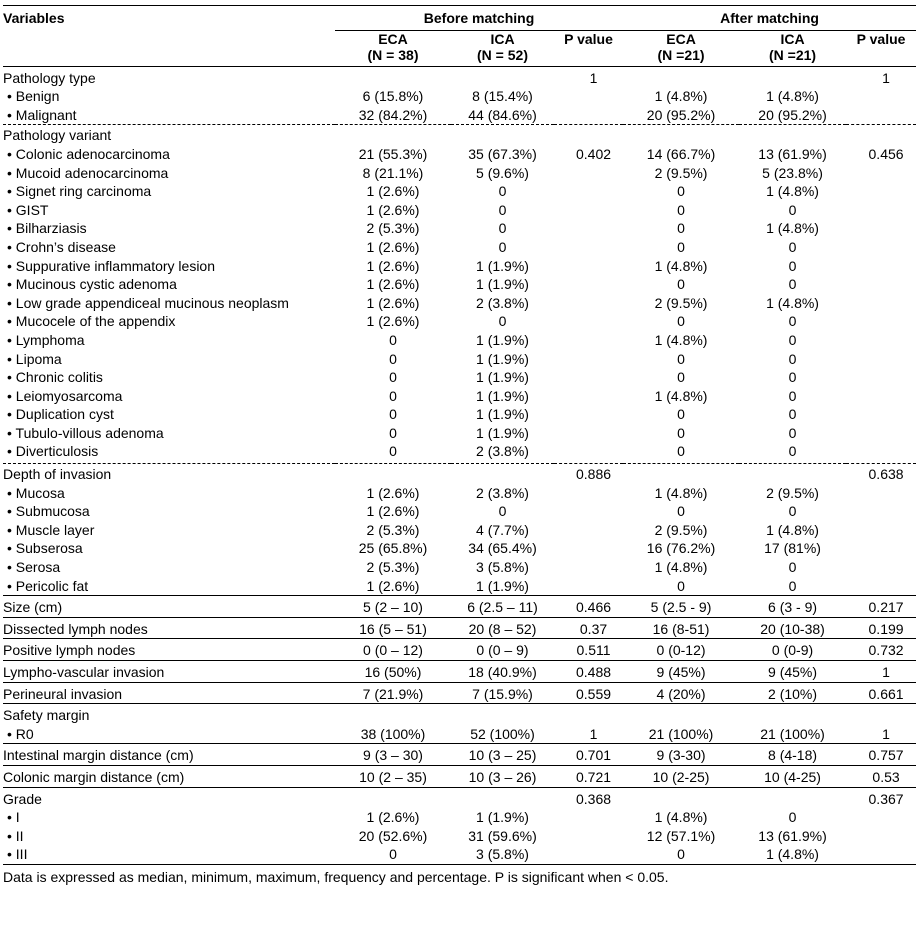 This screenshot has height=946, width=918. I want to click on row-sublabel: • II, so click(15, 835).